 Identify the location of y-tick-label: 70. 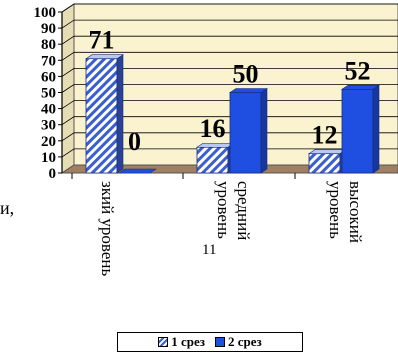
(48, 61).